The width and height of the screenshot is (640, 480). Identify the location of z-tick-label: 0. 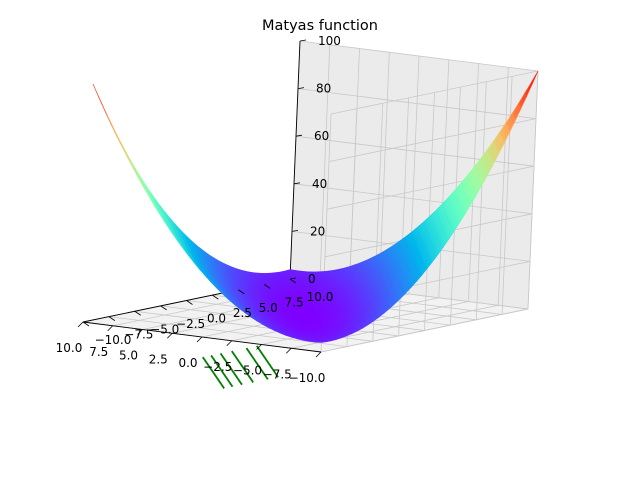
(312, 279).